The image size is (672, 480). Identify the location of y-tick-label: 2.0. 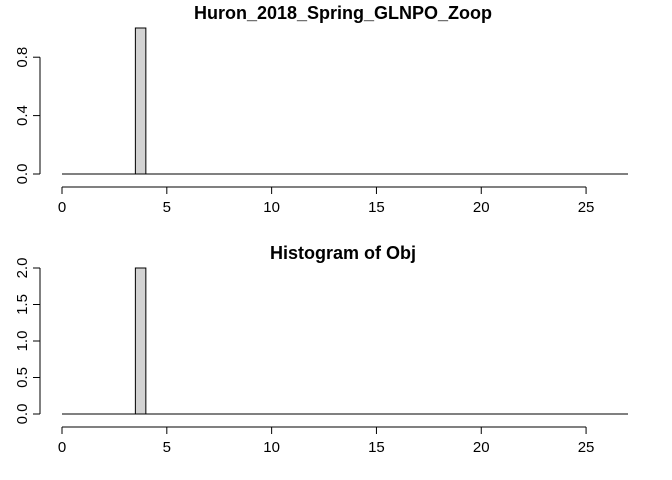
(22, 268).